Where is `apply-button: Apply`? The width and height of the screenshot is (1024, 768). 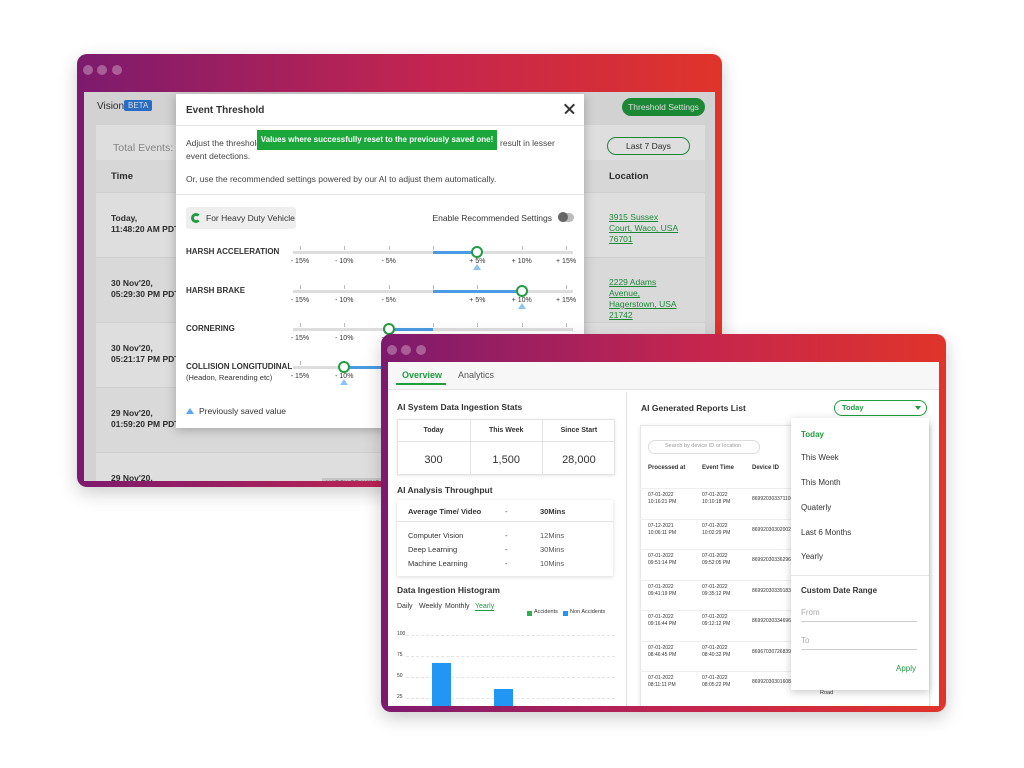
apply-button: Apply is located at coordinates (906, 668).